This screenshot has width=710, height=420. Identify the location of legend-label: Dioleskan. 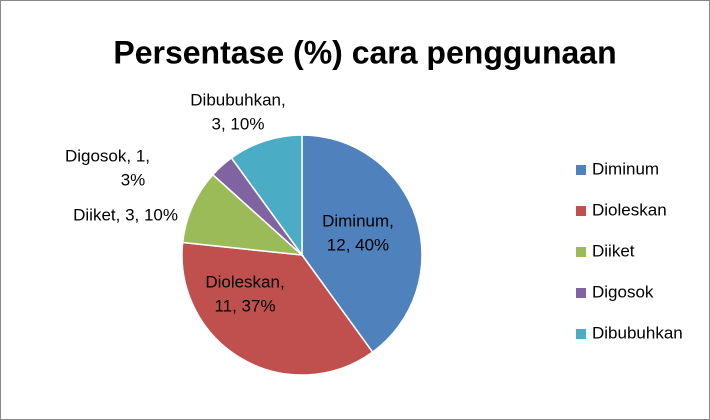
(629, 209).